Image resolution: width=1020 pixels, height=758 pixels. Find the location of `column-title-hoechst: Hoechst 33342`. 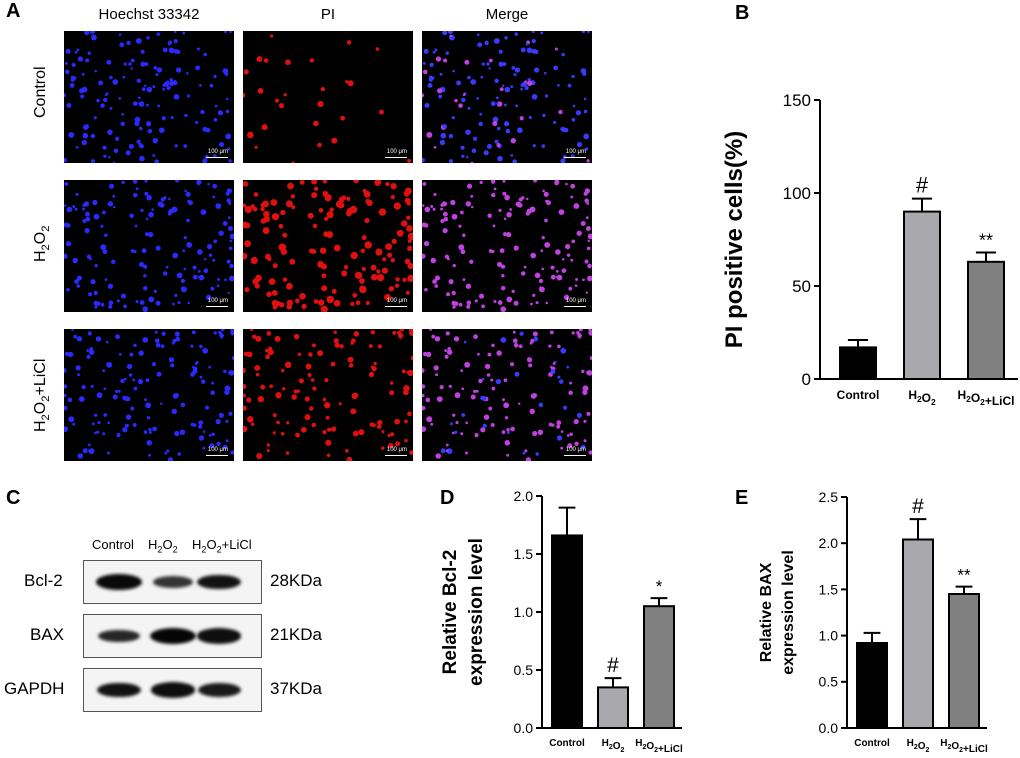

column-title-hoechst: Hoechst 33342 is located at coordinates (149, 14).